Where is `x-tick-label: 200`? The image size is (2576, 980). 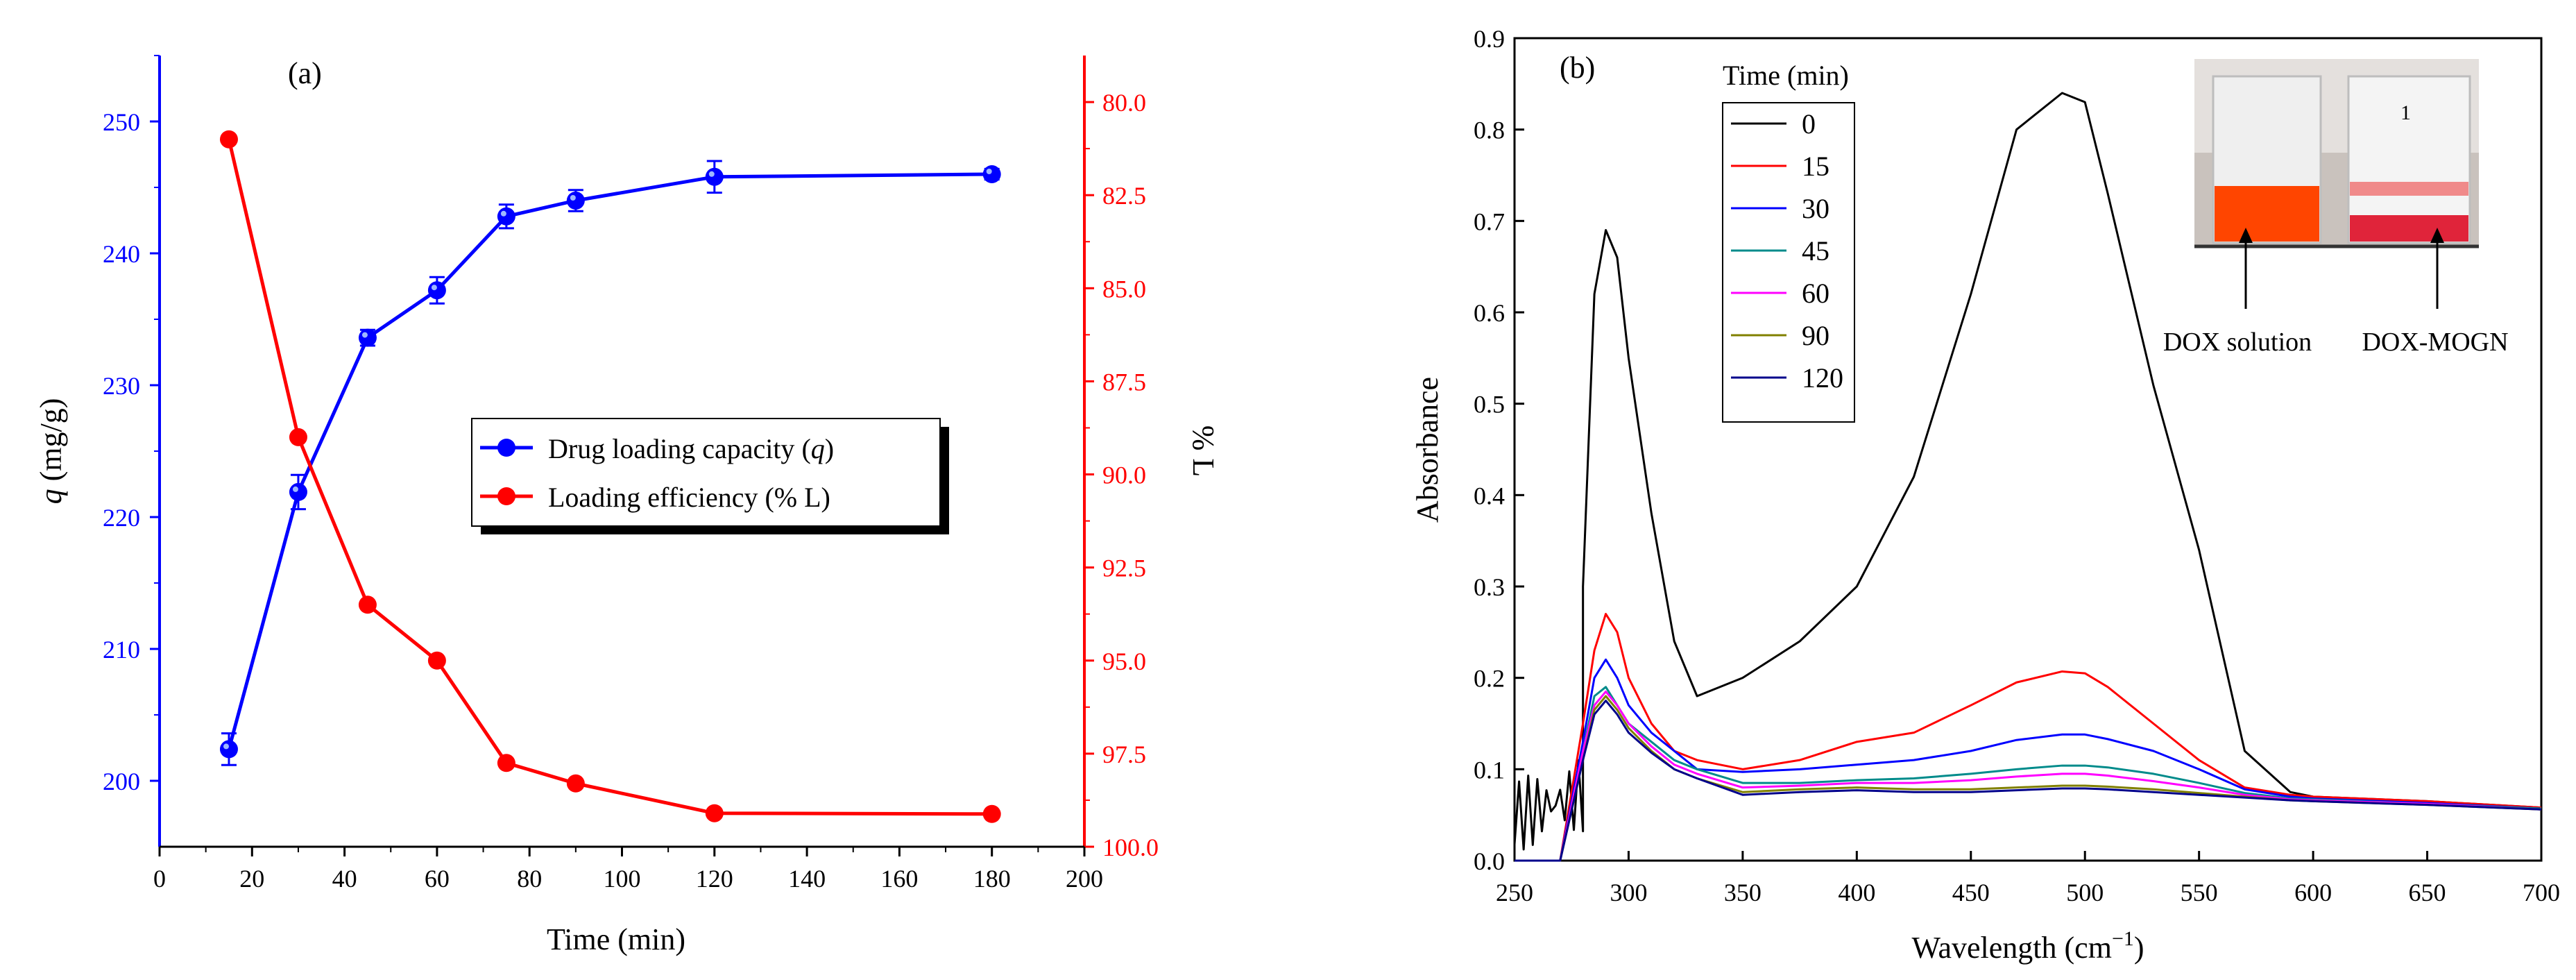
x-tick-label: 200 is located at coordinates (1084, 879).